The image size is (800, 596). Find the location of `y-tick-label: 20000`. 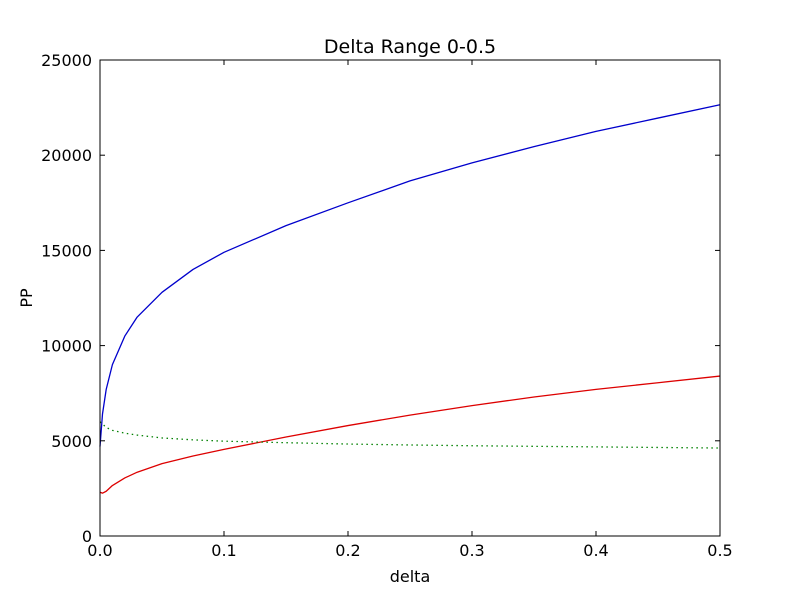

y-tick-label: 20000 is located at coordinates (66, 155).